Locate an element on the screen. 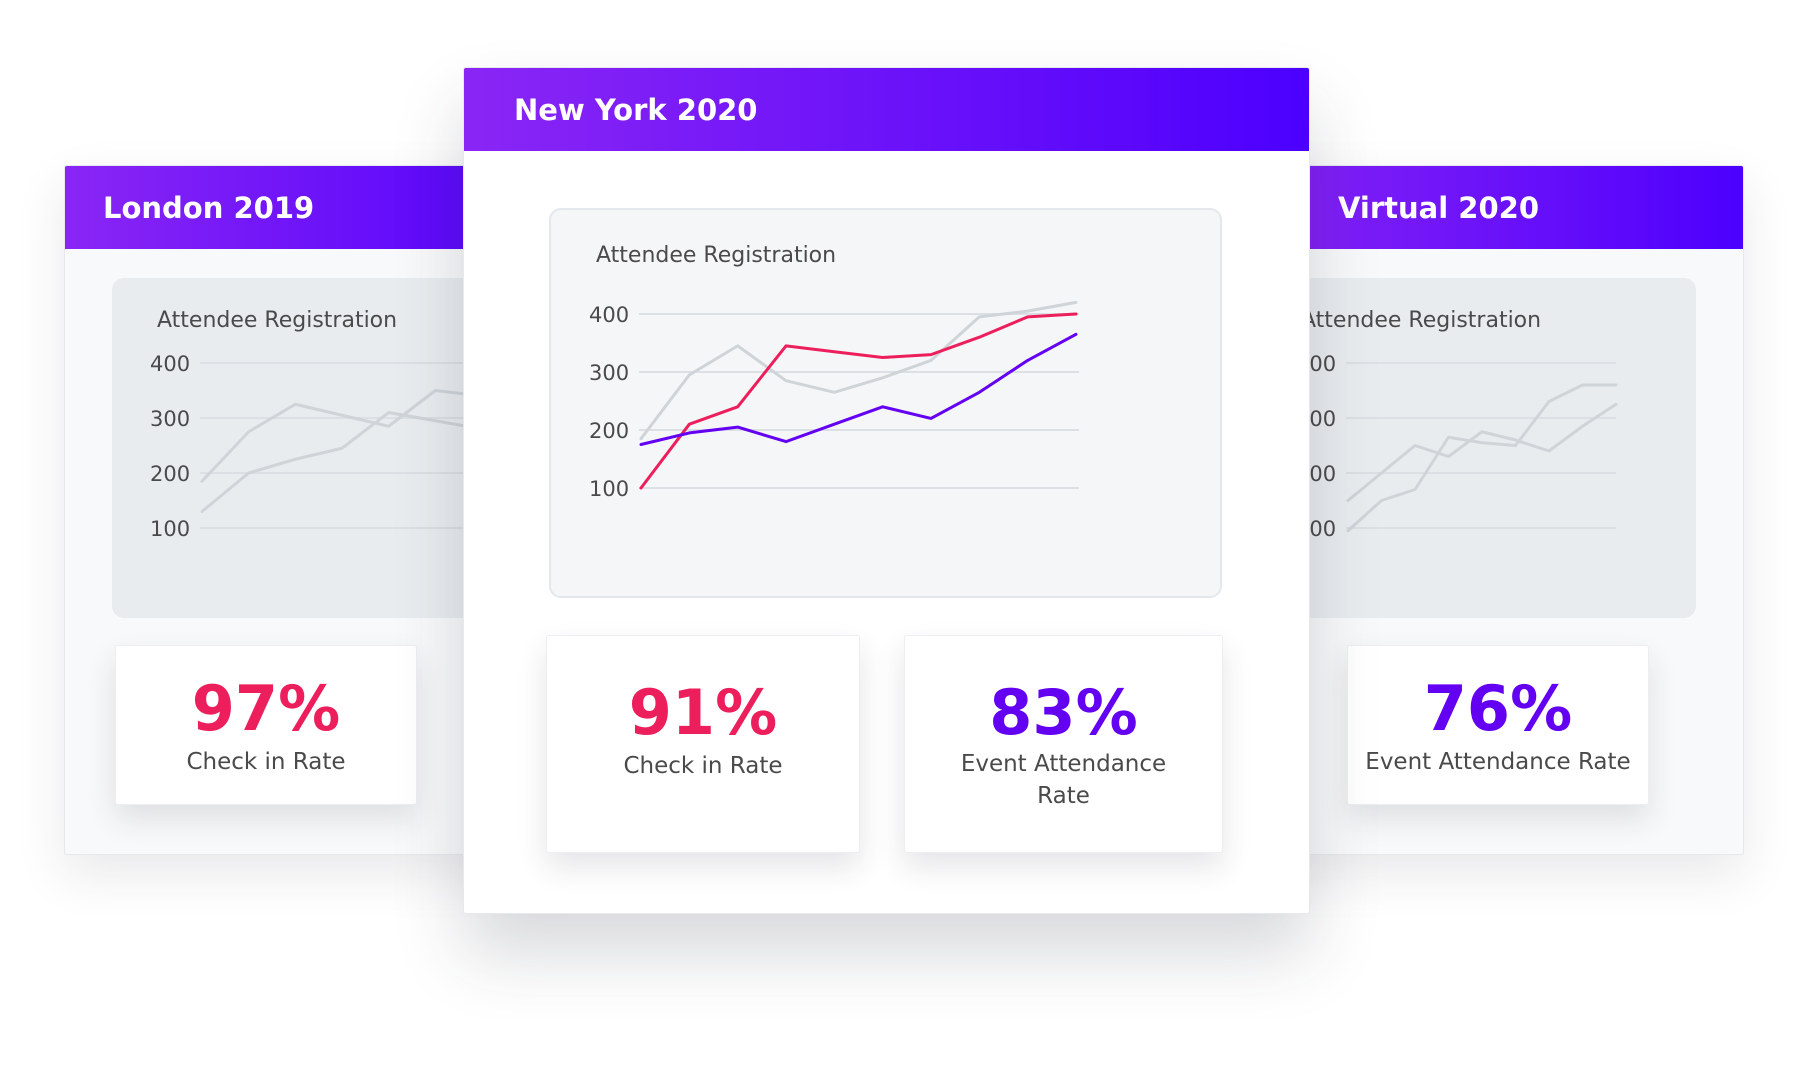  stat-value: 83% is located at coordinates (1063, 712).